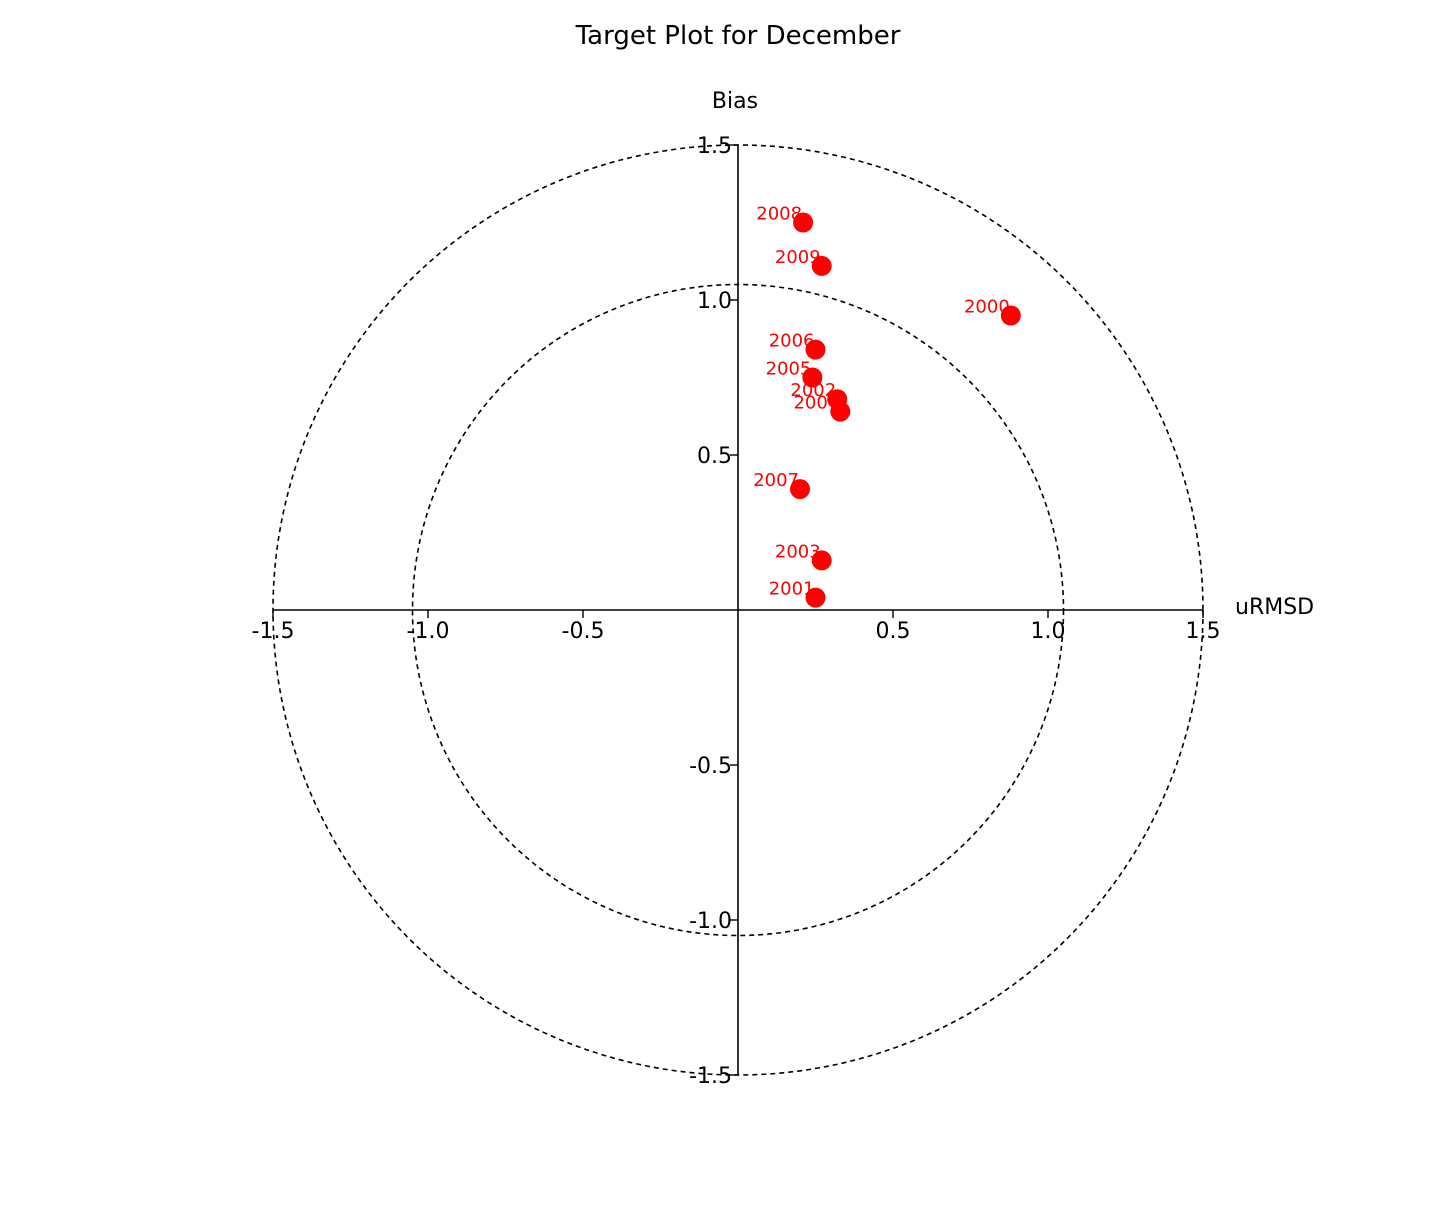 The height and width of the screenshot is (1209, 1440). I want to click on point-label-2002: 2002, so click(813, 390).